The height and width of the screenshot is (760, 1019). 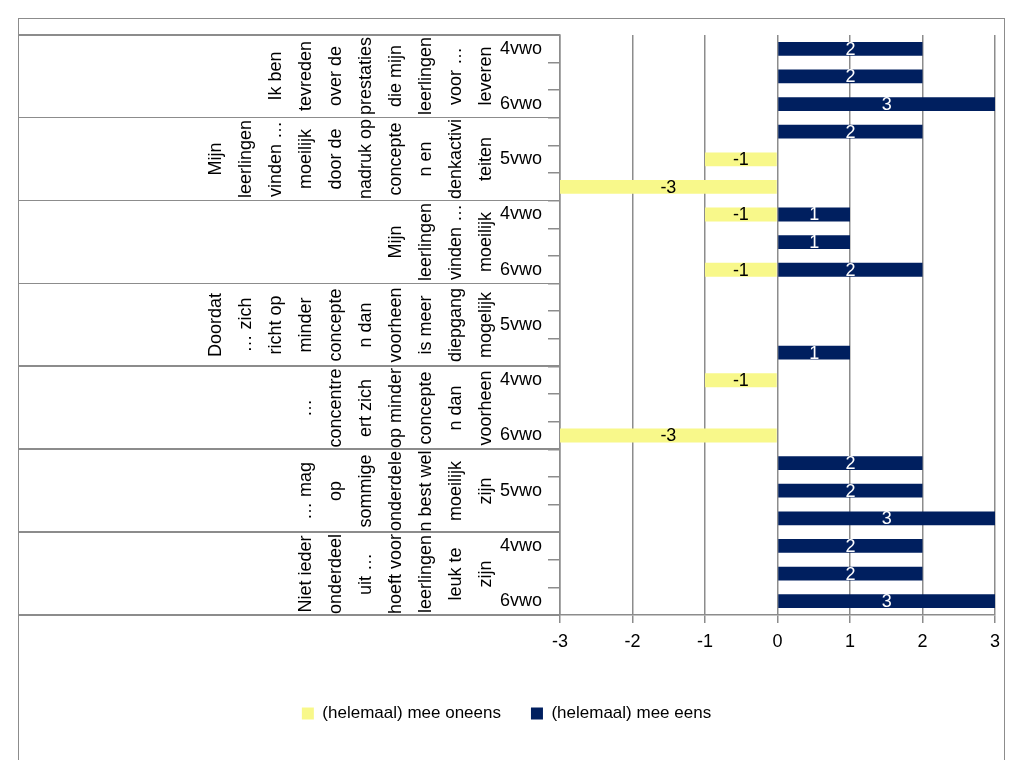 I want to click on text: Mijn leerlingen vinden … moeilijk, so click(x=440, y=243).